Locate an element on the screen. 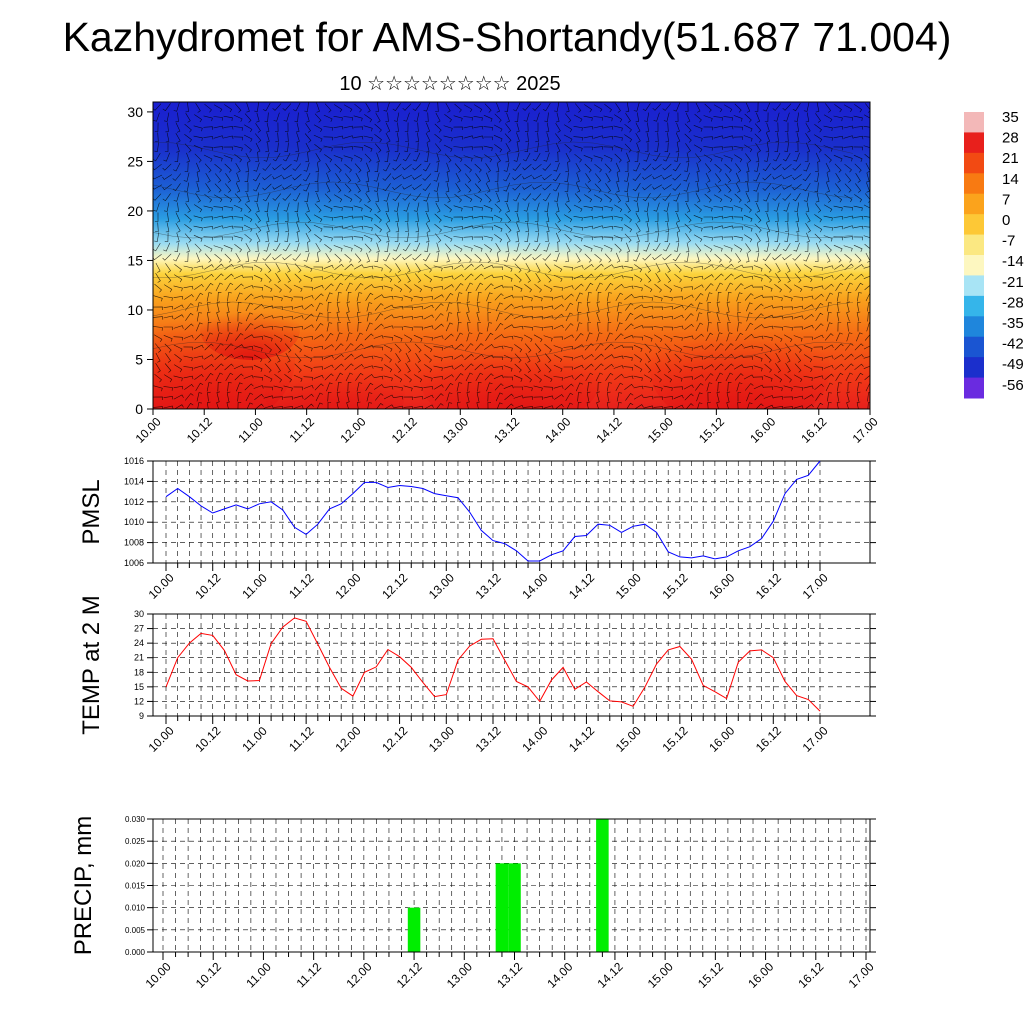  y-tick-label: 0.020 is located at coordinates (135, 863).